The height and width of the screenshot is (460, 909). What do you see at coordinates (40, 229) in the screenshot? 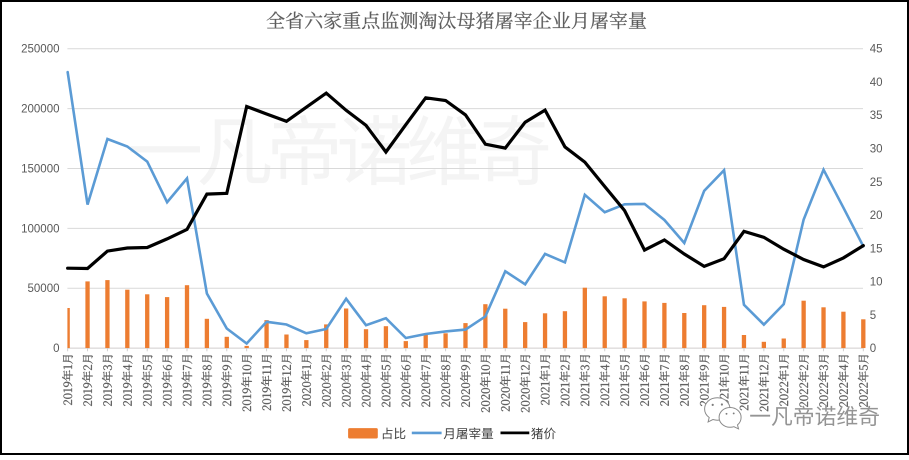
I see `svg-text: 100000` at bounding box center [40, 229].